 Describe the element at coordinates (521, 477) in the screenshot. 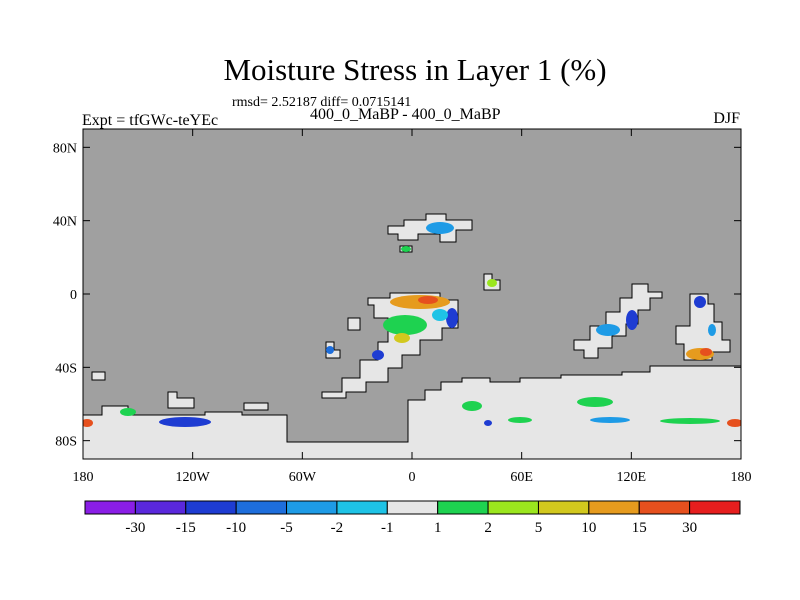

I see `x-tick-label: 60E` at that location.